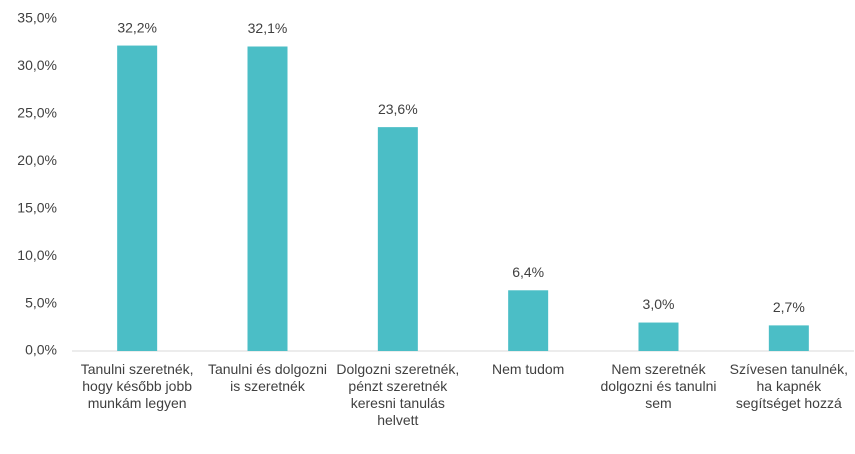  I want to click on data-label: 32,2%, so click(137, 27).